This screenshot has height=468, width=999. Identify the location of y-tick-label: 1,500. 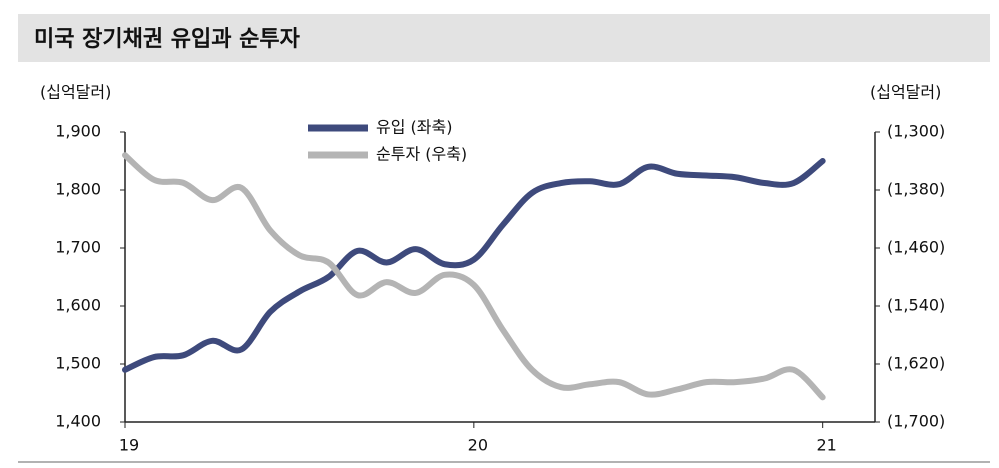
(78, 363).